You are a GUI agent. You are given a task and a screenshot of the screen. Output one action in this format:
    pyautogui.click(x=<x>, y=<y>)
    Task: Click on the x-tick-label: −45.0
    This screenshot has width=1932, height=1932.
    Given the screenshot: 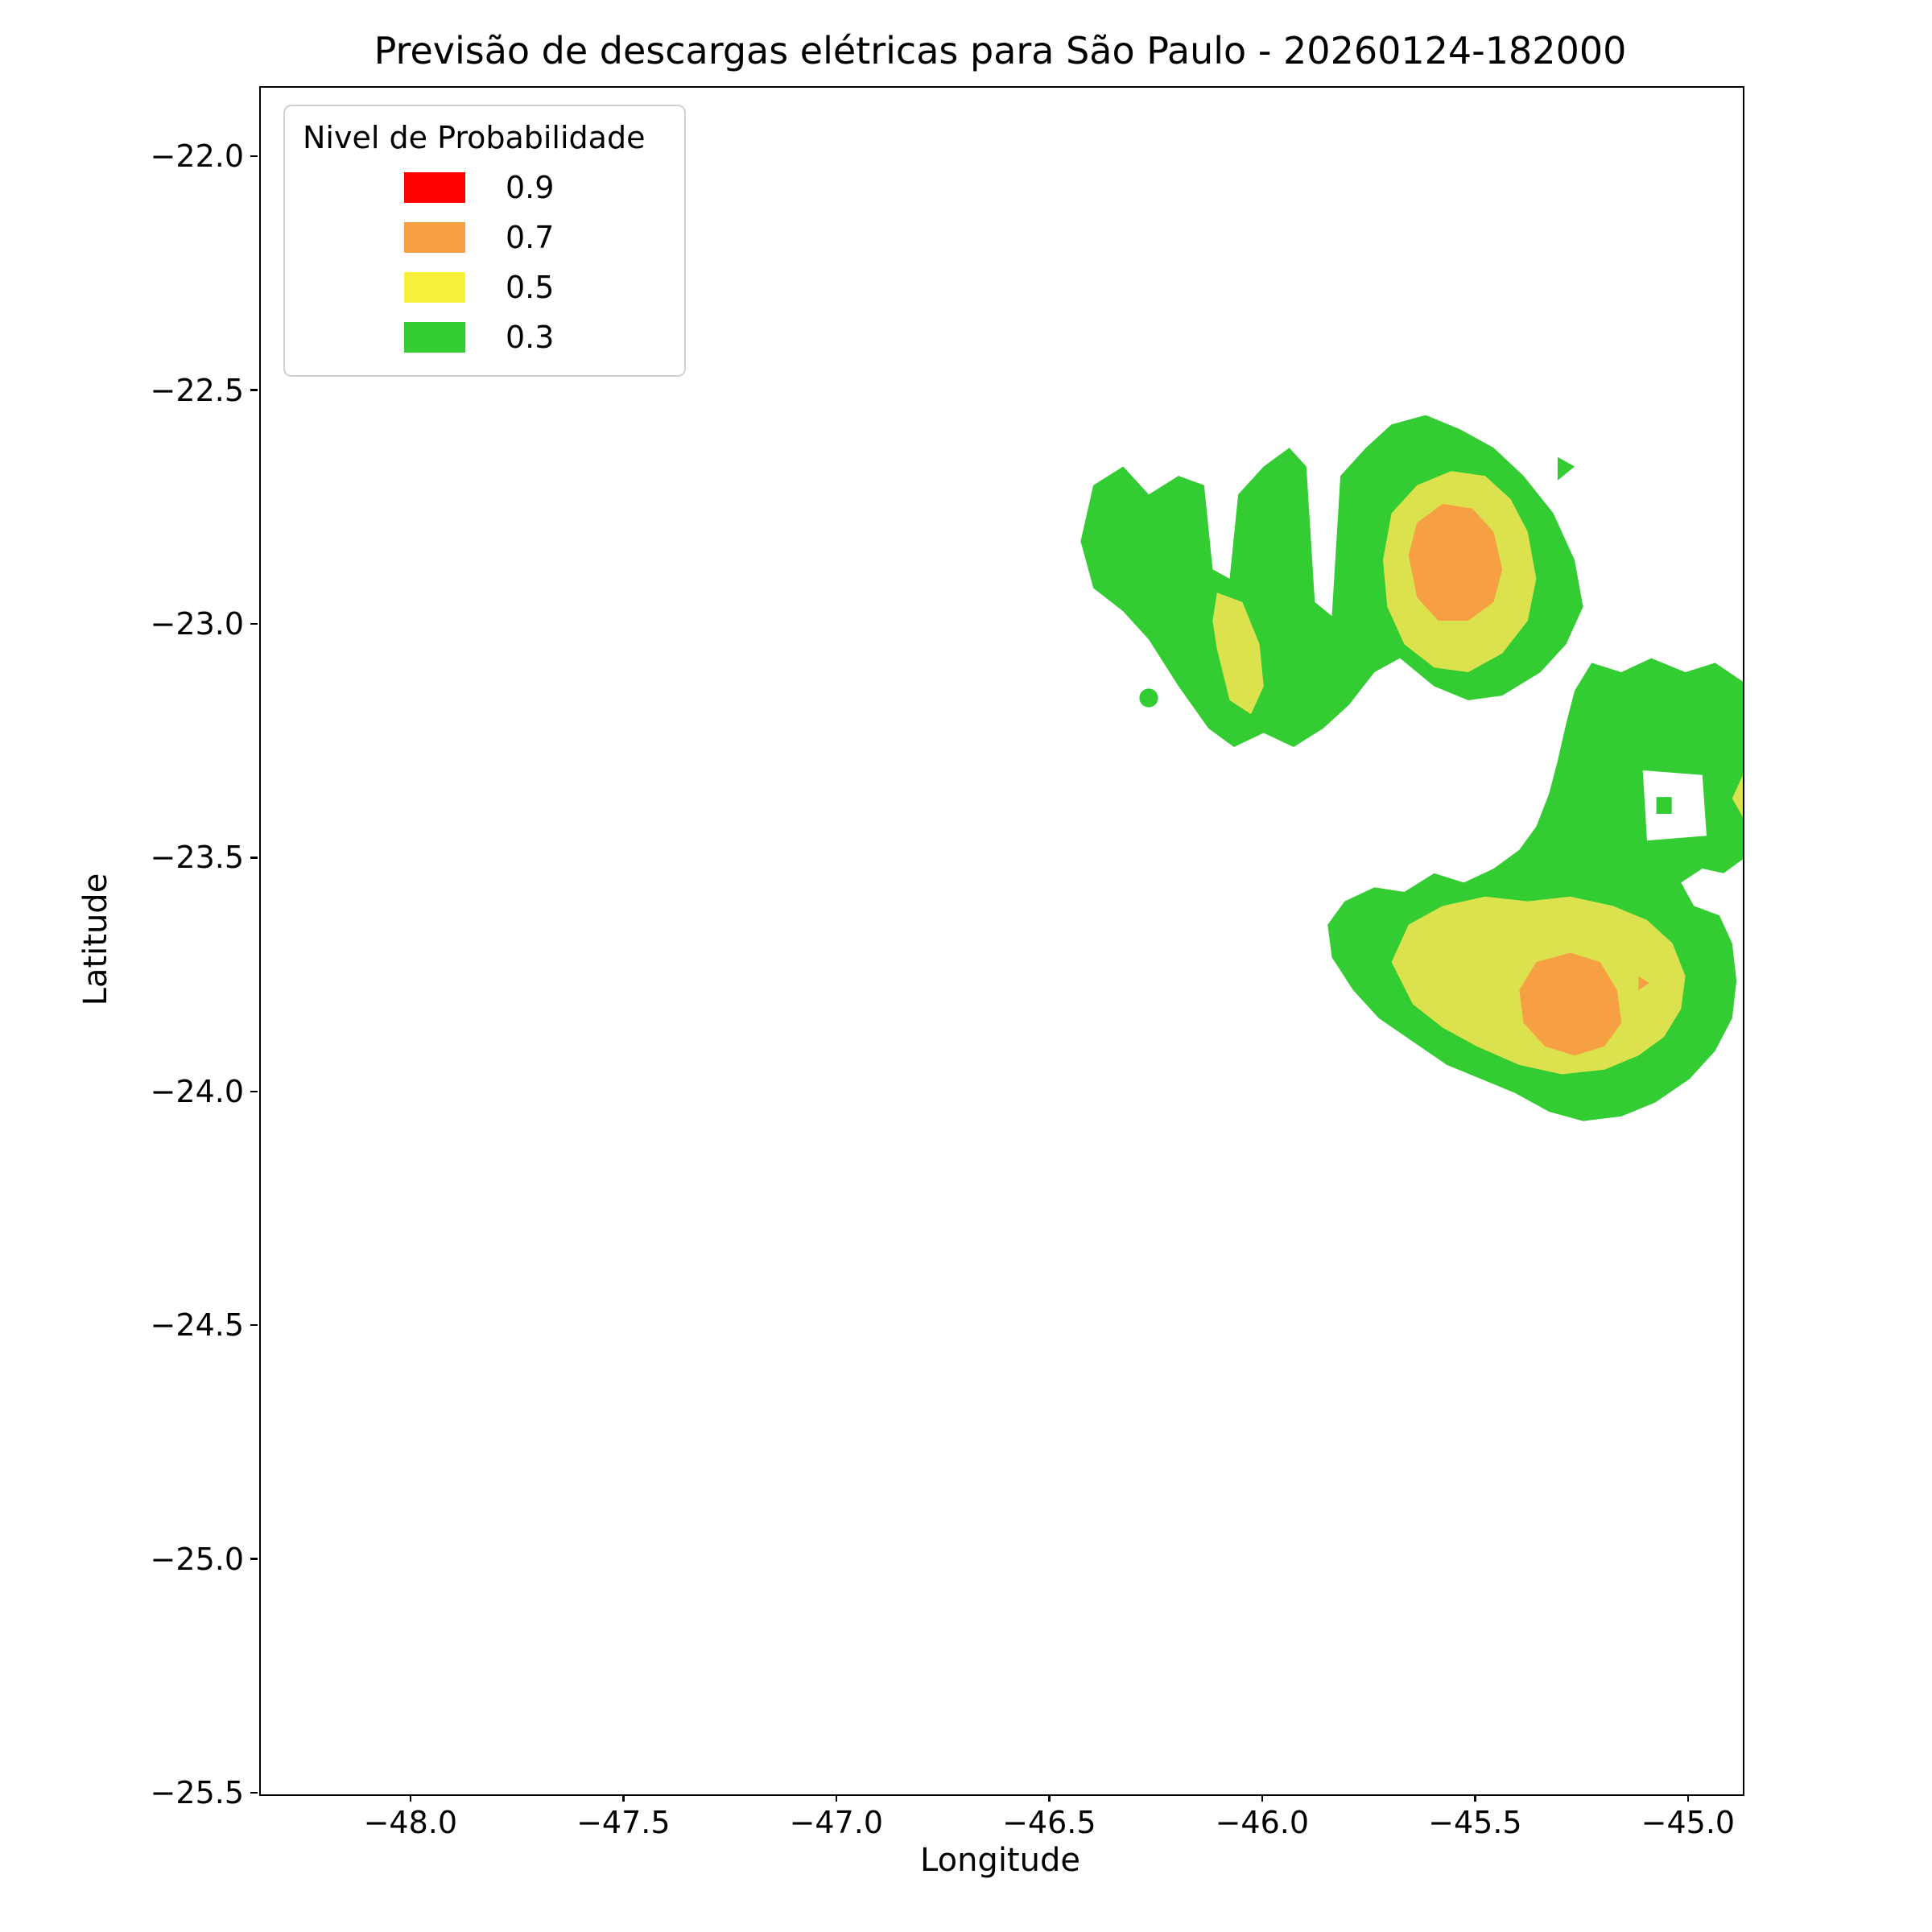 What is the action you would take?
    pyautogui.click(x=1688, y=1822)
    